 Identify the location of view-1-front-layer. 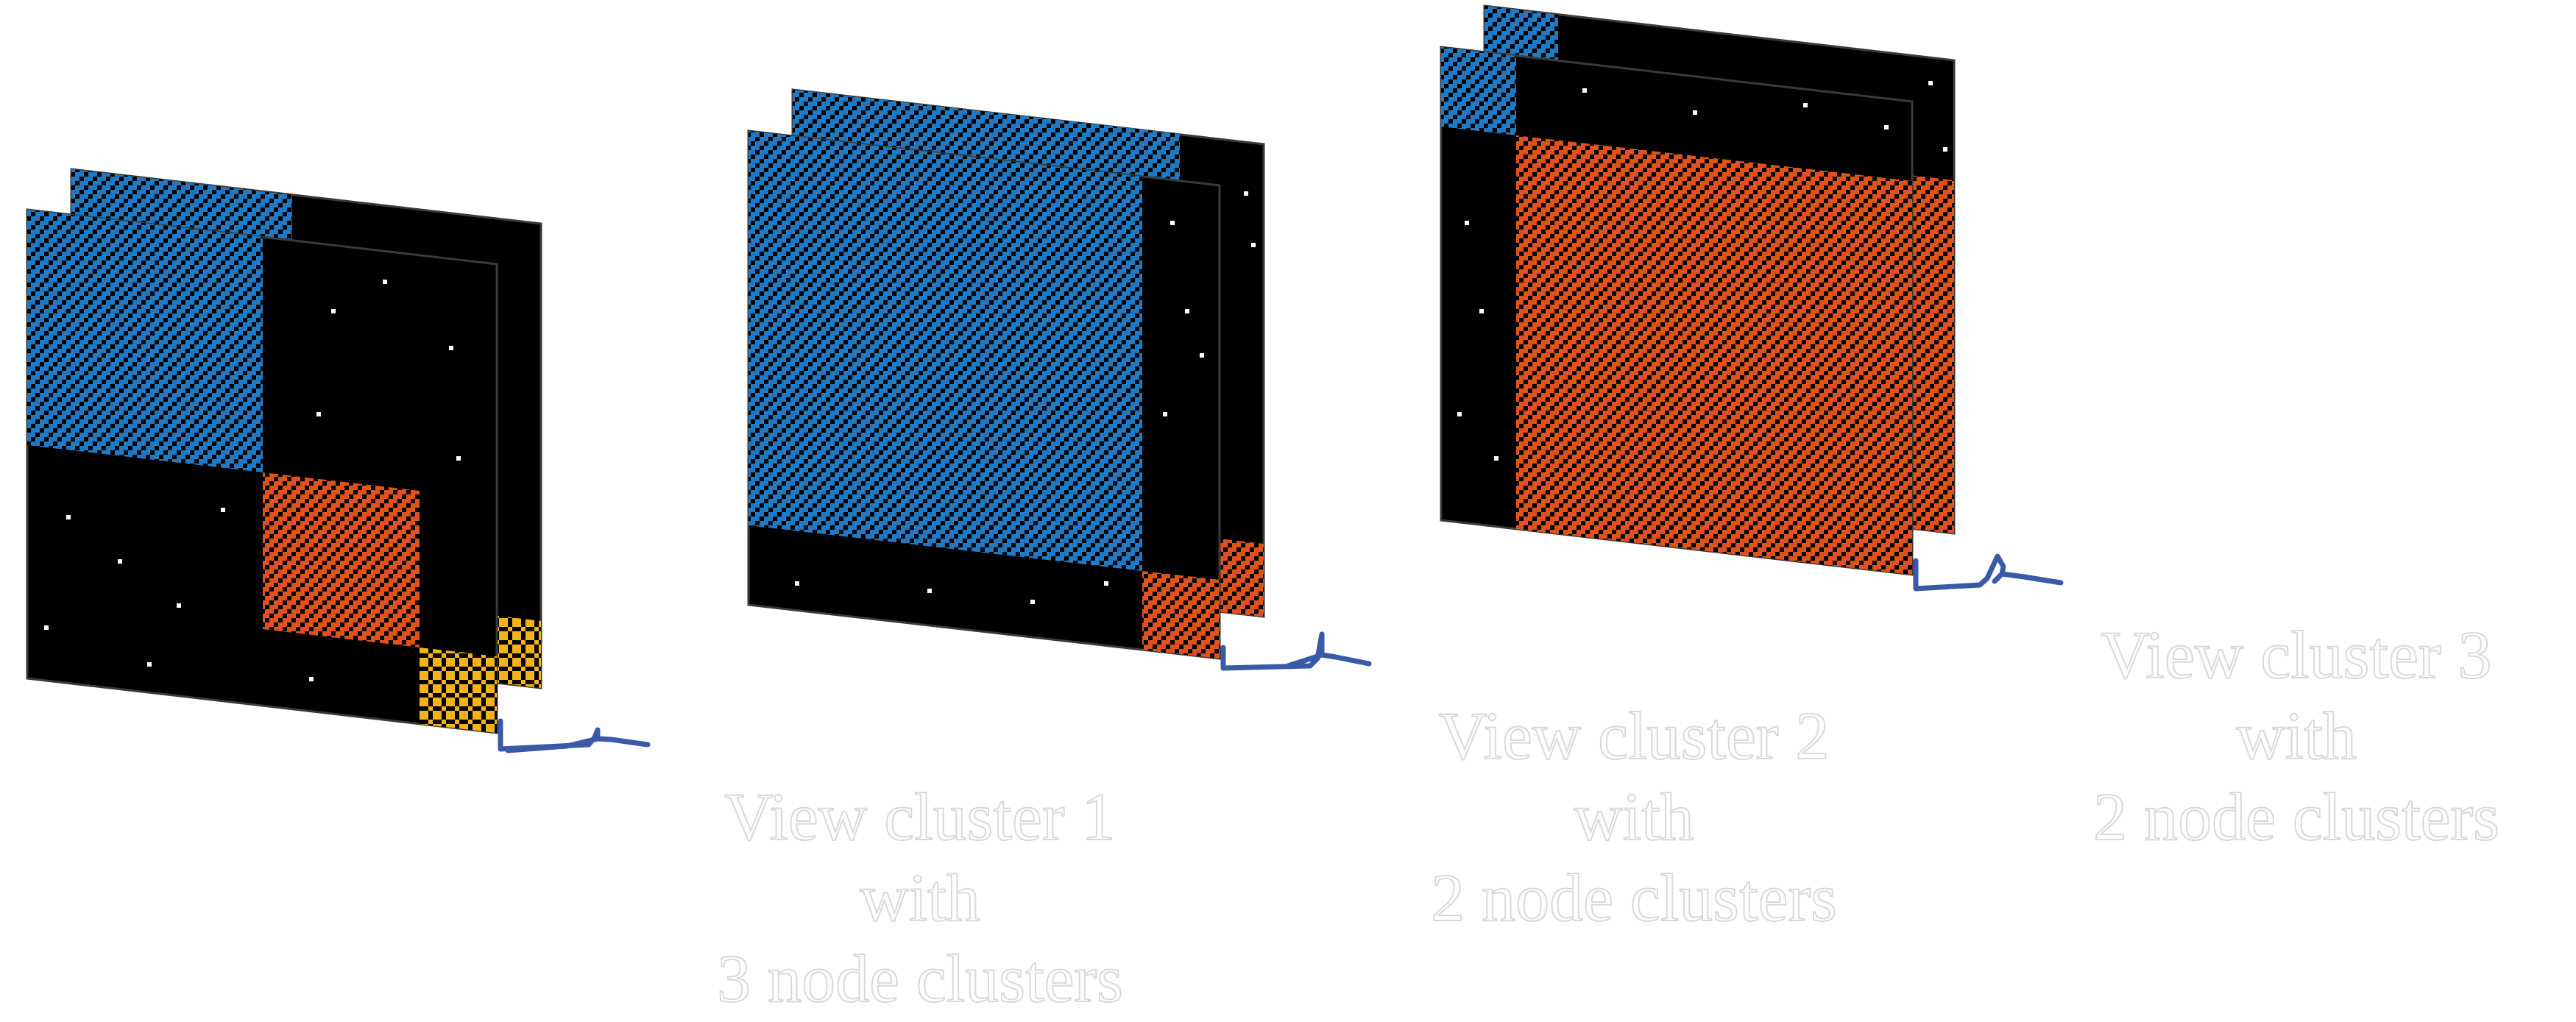
(262, 471).